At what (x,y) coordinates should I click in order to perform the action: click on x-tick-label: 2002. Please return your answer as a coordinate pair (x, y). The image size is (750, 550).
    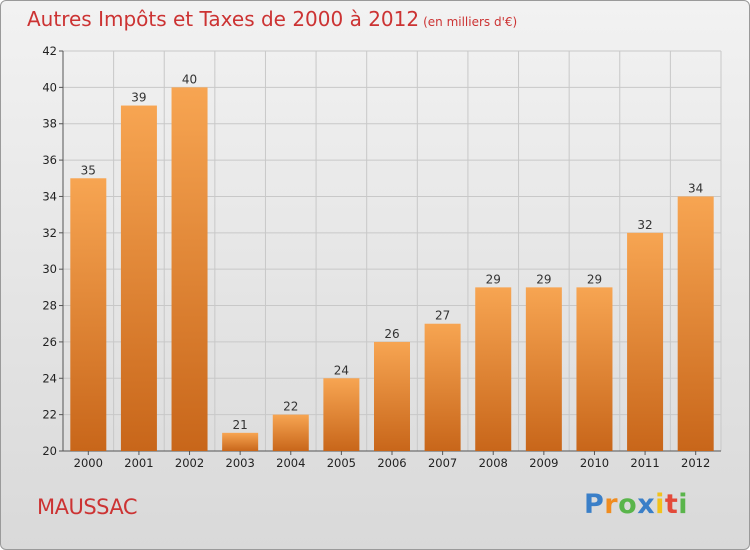
    Looking at the image, I should click on (189, 463).